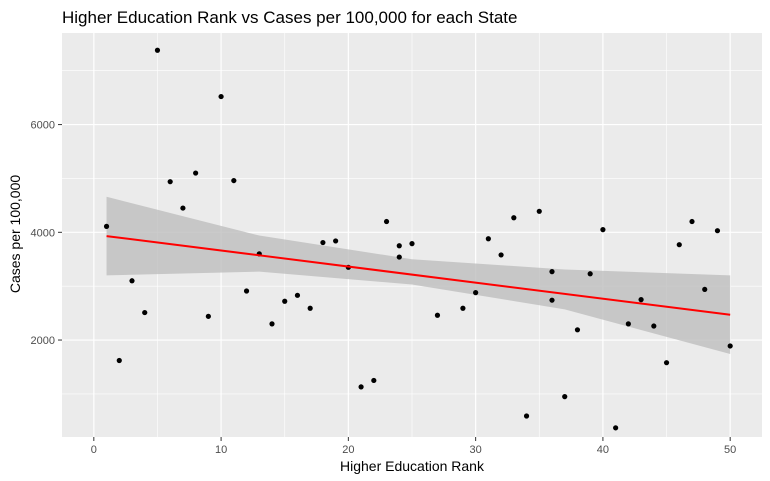  I want to click on x-tick-label: 30, so click(476, 450).